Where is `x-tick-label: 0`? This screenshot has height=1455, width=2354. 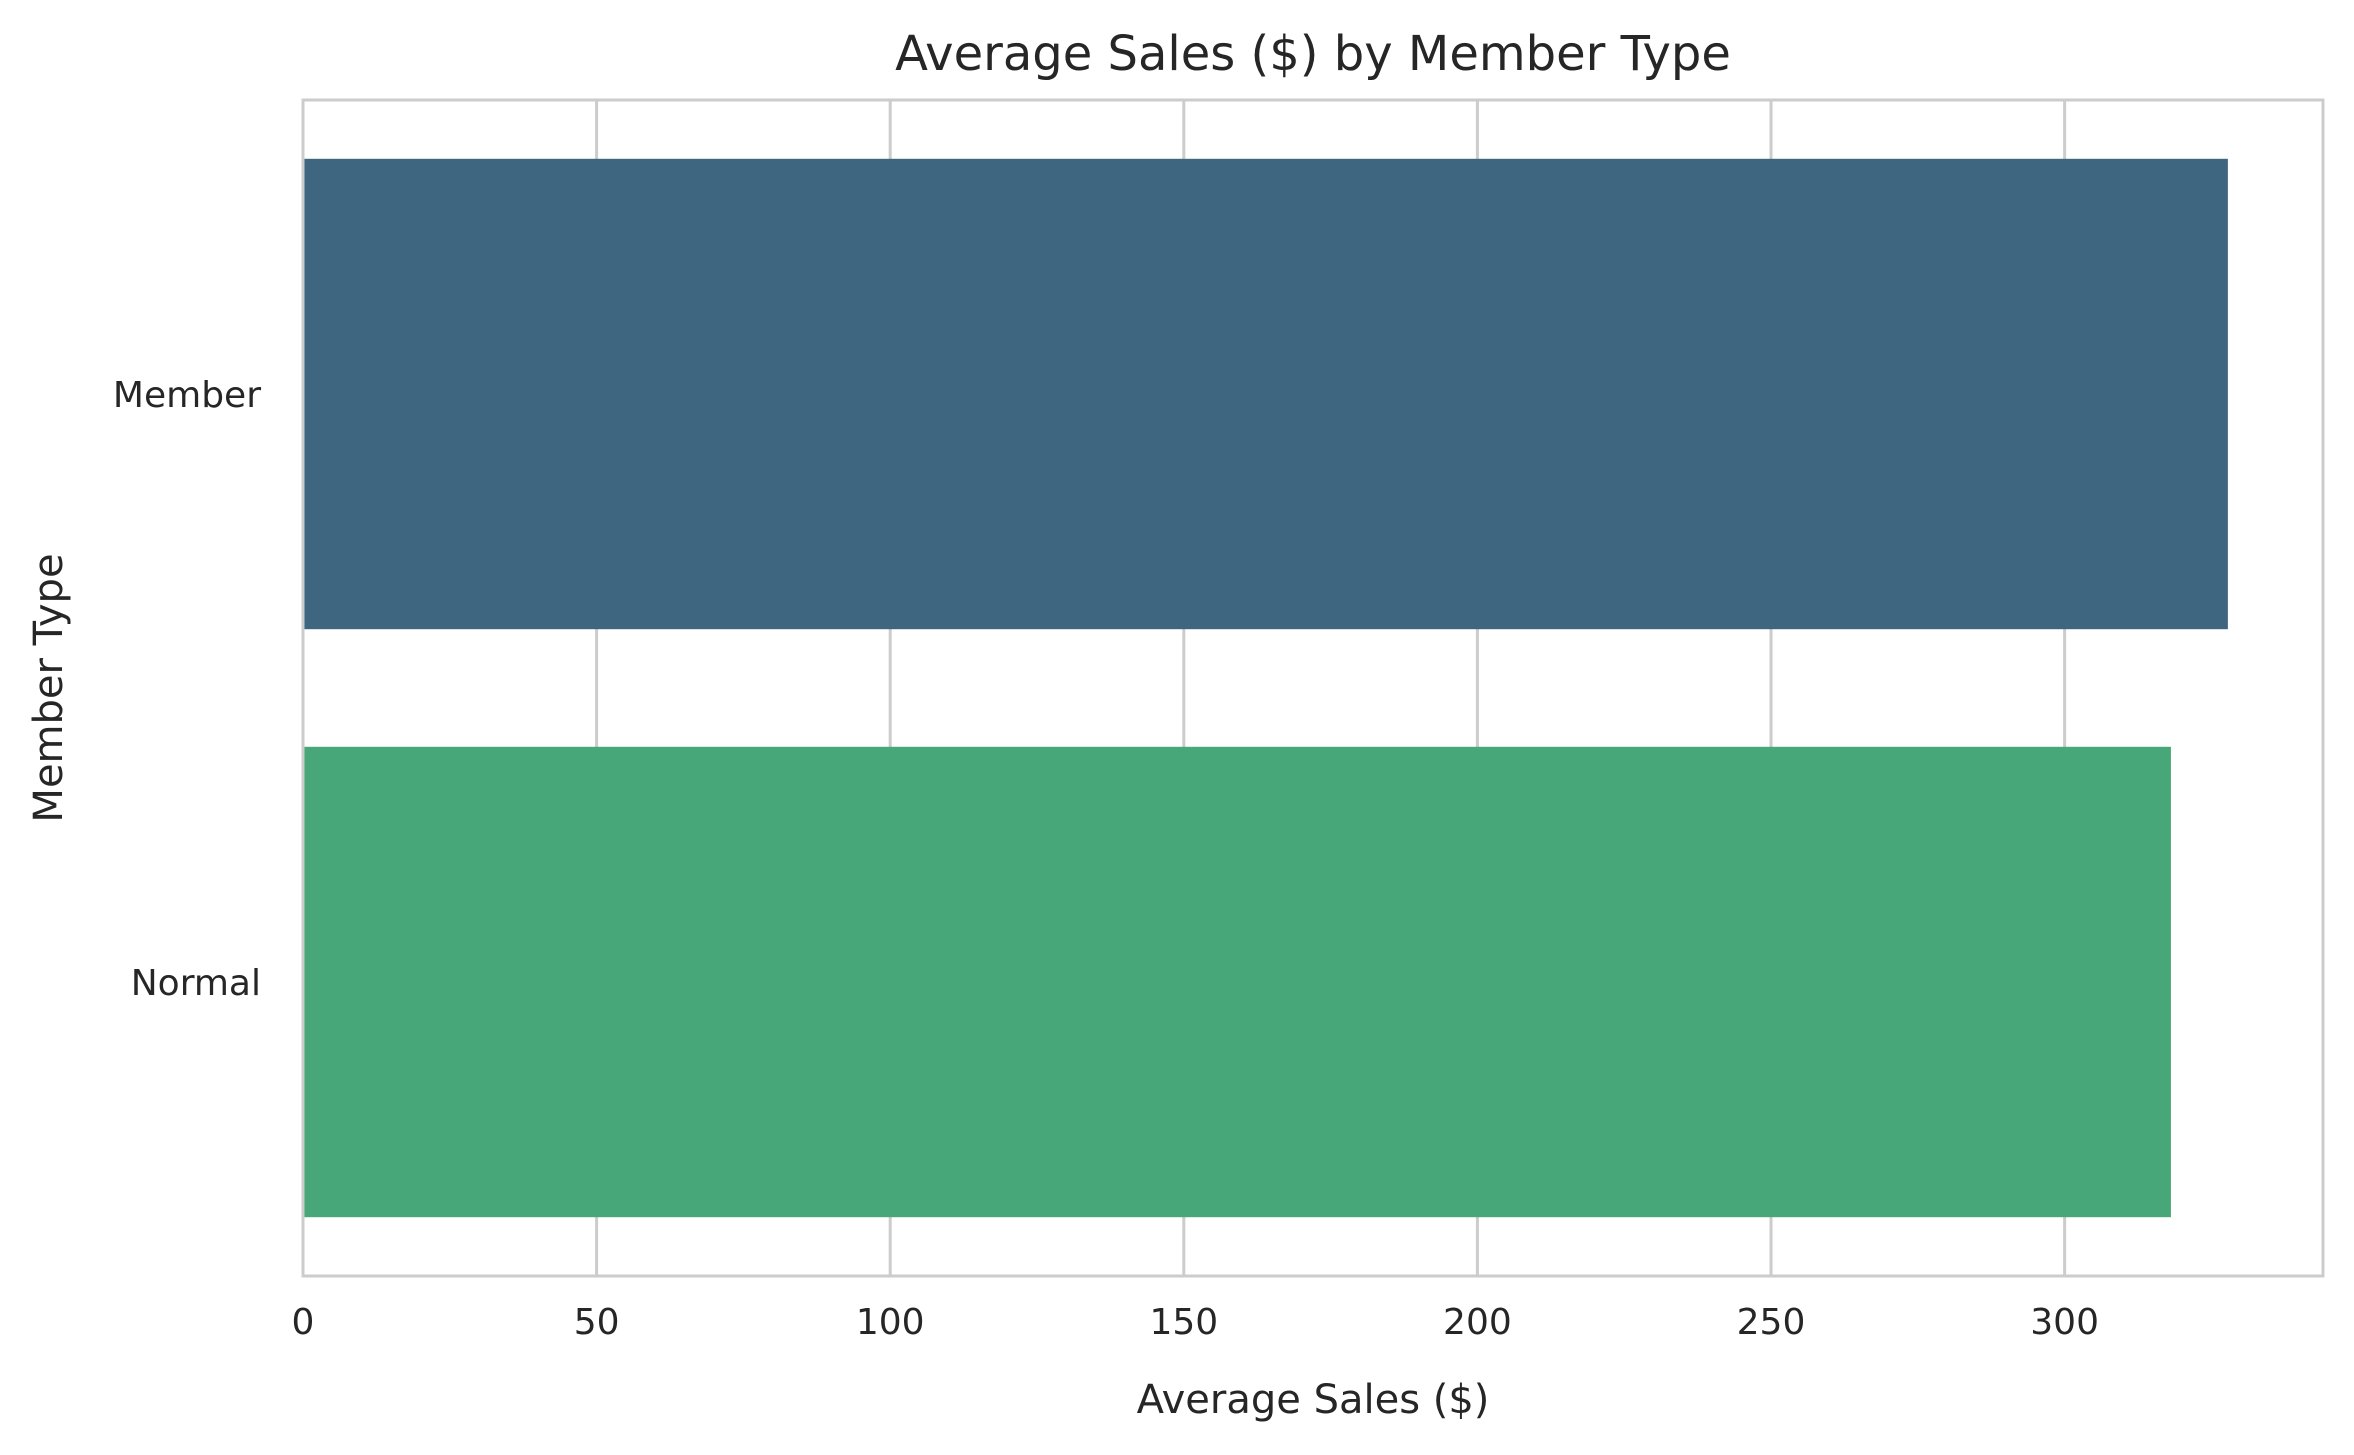 x-tick-label: 0 is located at coordinates (303, 1322).